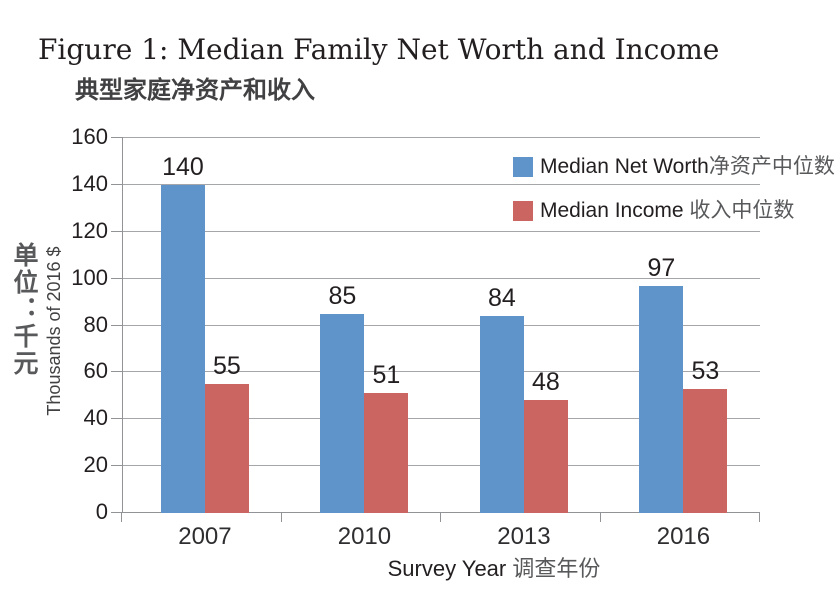 The width and height of the screenshot is (836, 590). I want to click on net-worth-legend-label-zh: 净资产中位数, so click(771, 166).